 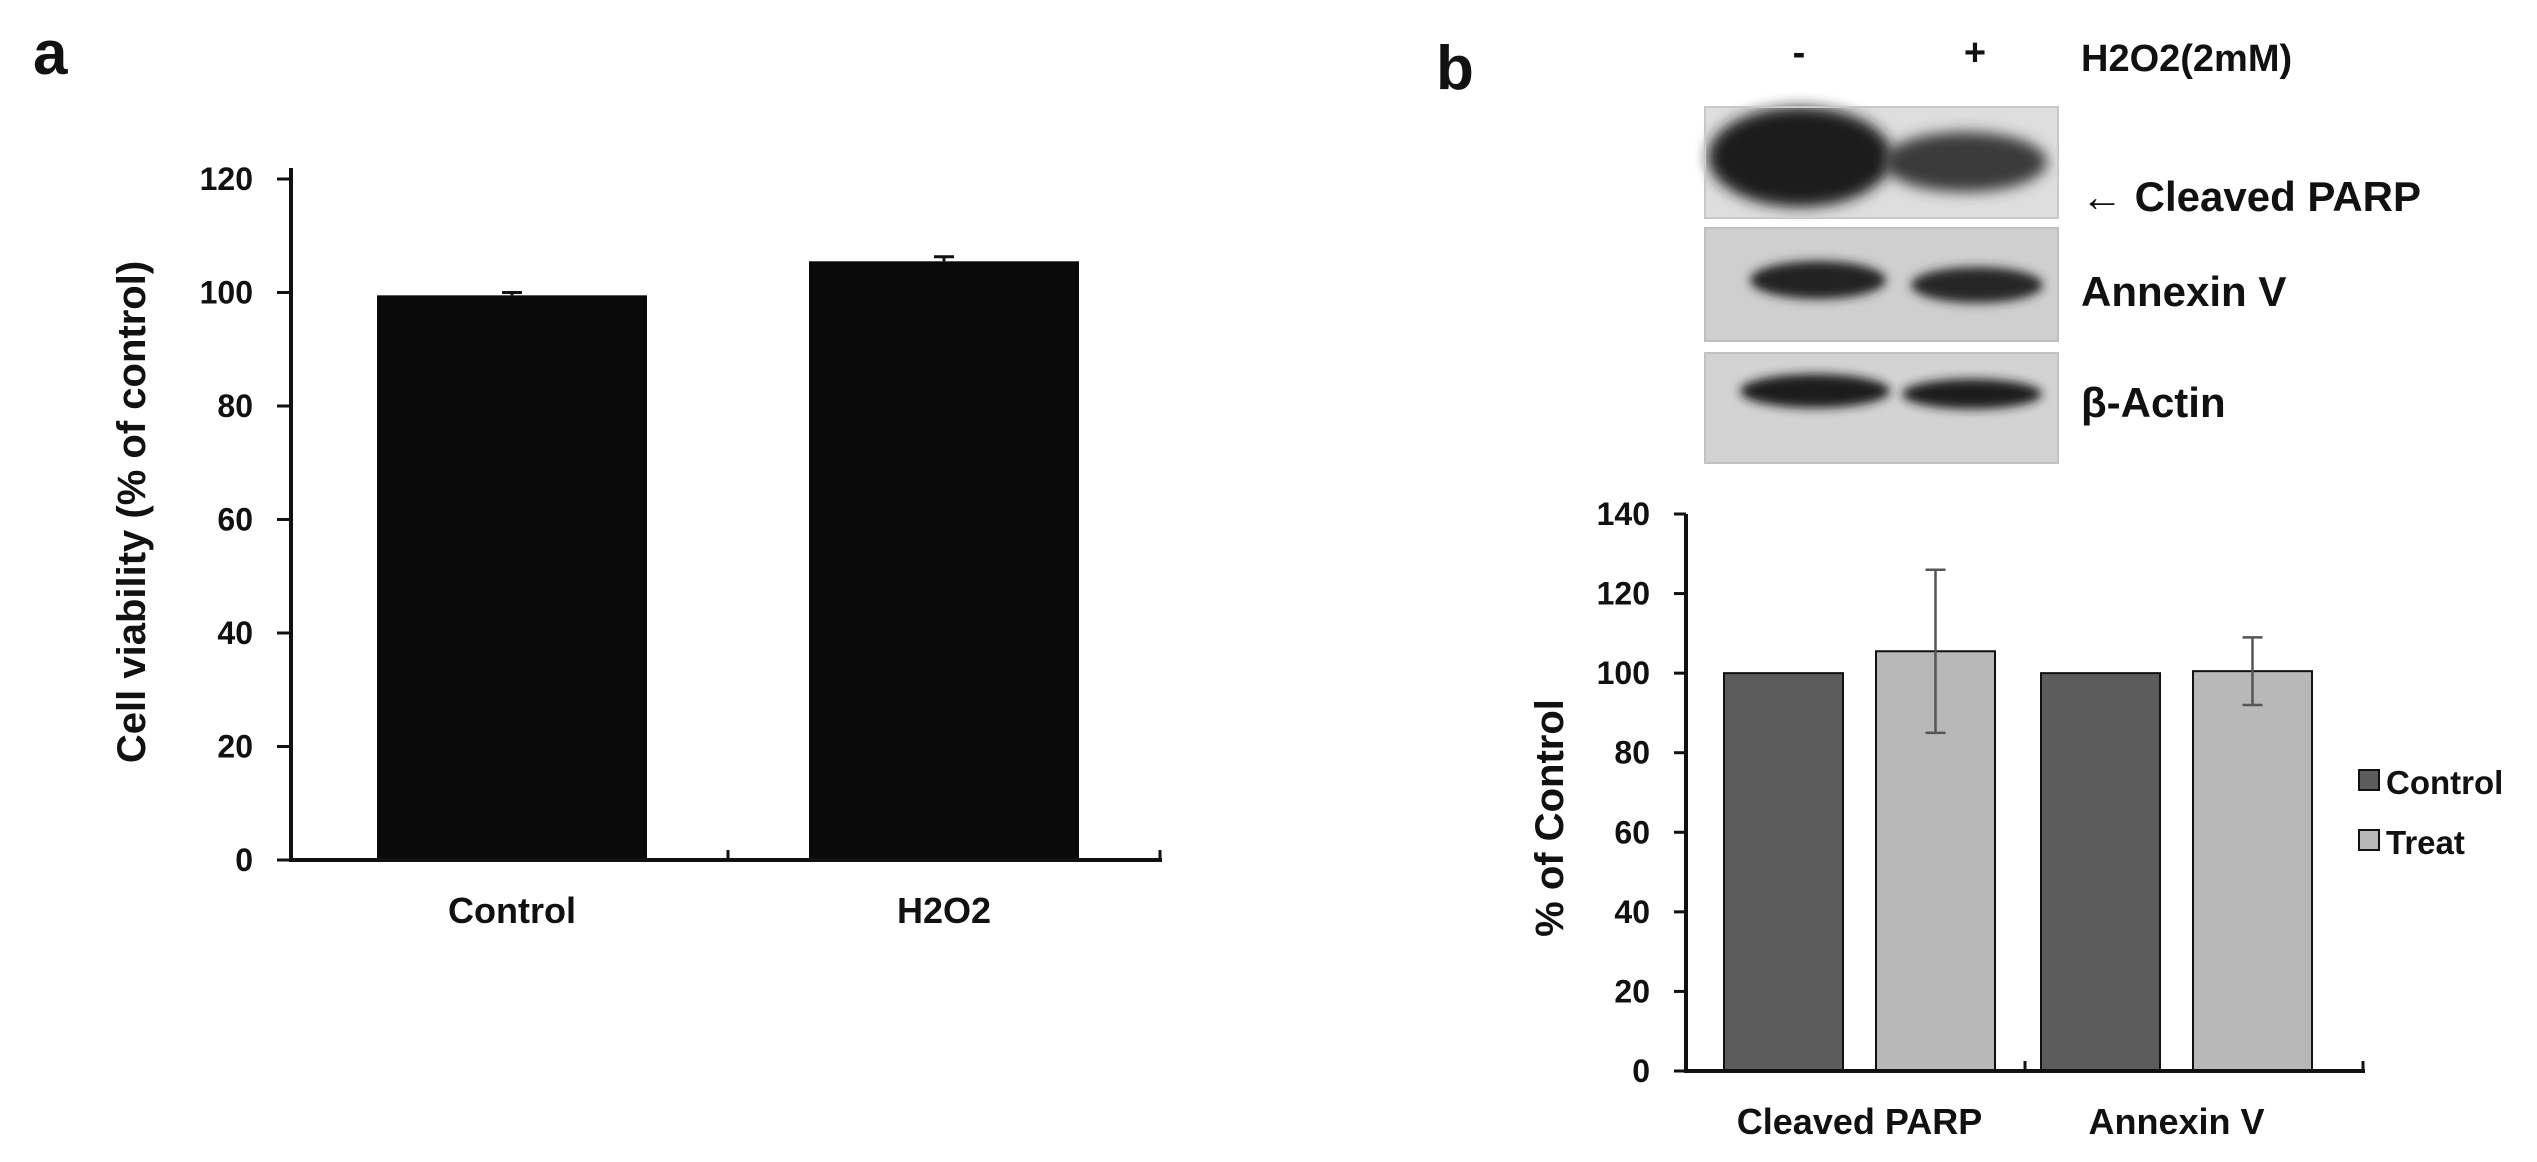 What do you see at coordinates (235, 406) in the screenshot?
I see `chart-a-y-tick-label: 80` at bounding box center [235, 406].